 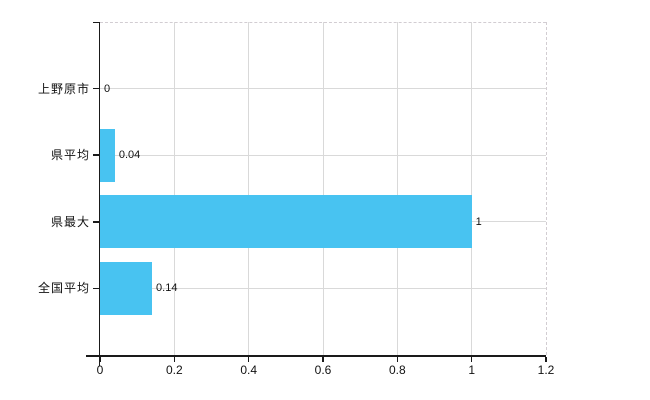 I want to click on x-tick-label: 1.2, so click(x=546, y=370).